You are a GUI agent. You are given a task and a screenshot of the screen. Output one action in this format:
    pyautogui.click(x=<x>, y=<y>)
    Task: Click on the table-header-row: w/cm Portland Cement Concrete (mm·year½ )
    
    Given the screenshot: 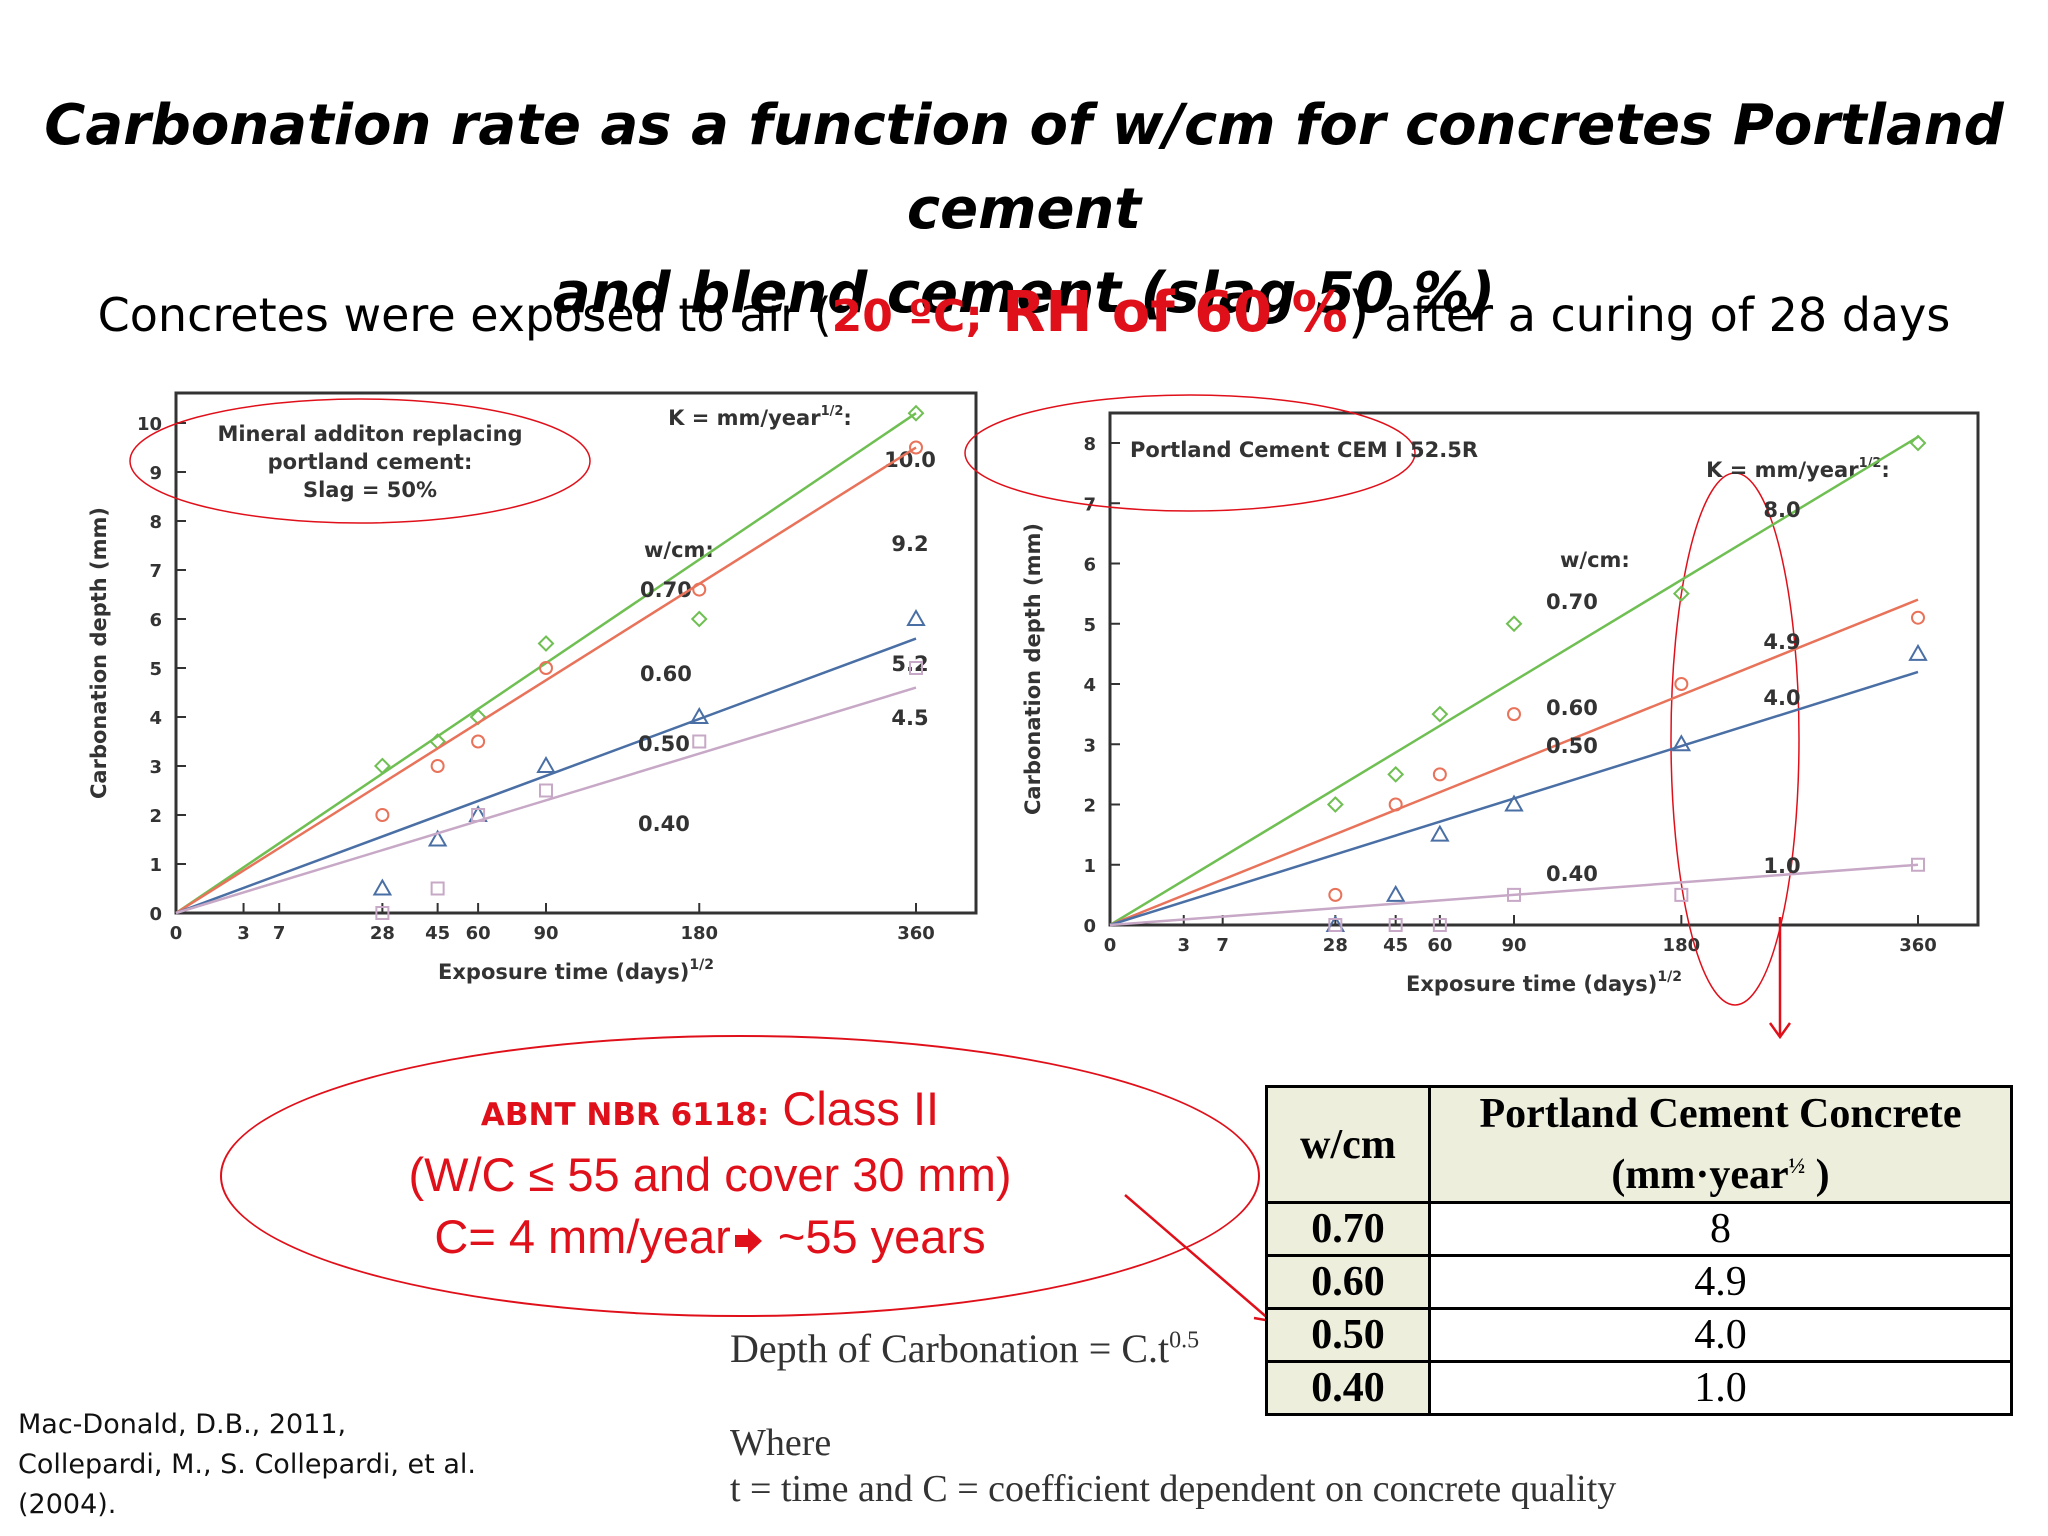 What is the action you would take?
    pyautogui.click(x=1639, y=1144)
    